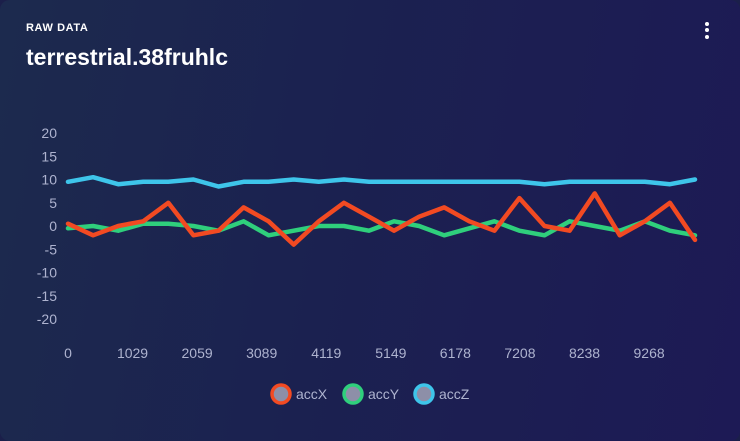 The image size is (740, 441). What do you see at coordinates (384, 394) in the screenshot?
I see `legend-label: accY` at bounding box center [384, 394].